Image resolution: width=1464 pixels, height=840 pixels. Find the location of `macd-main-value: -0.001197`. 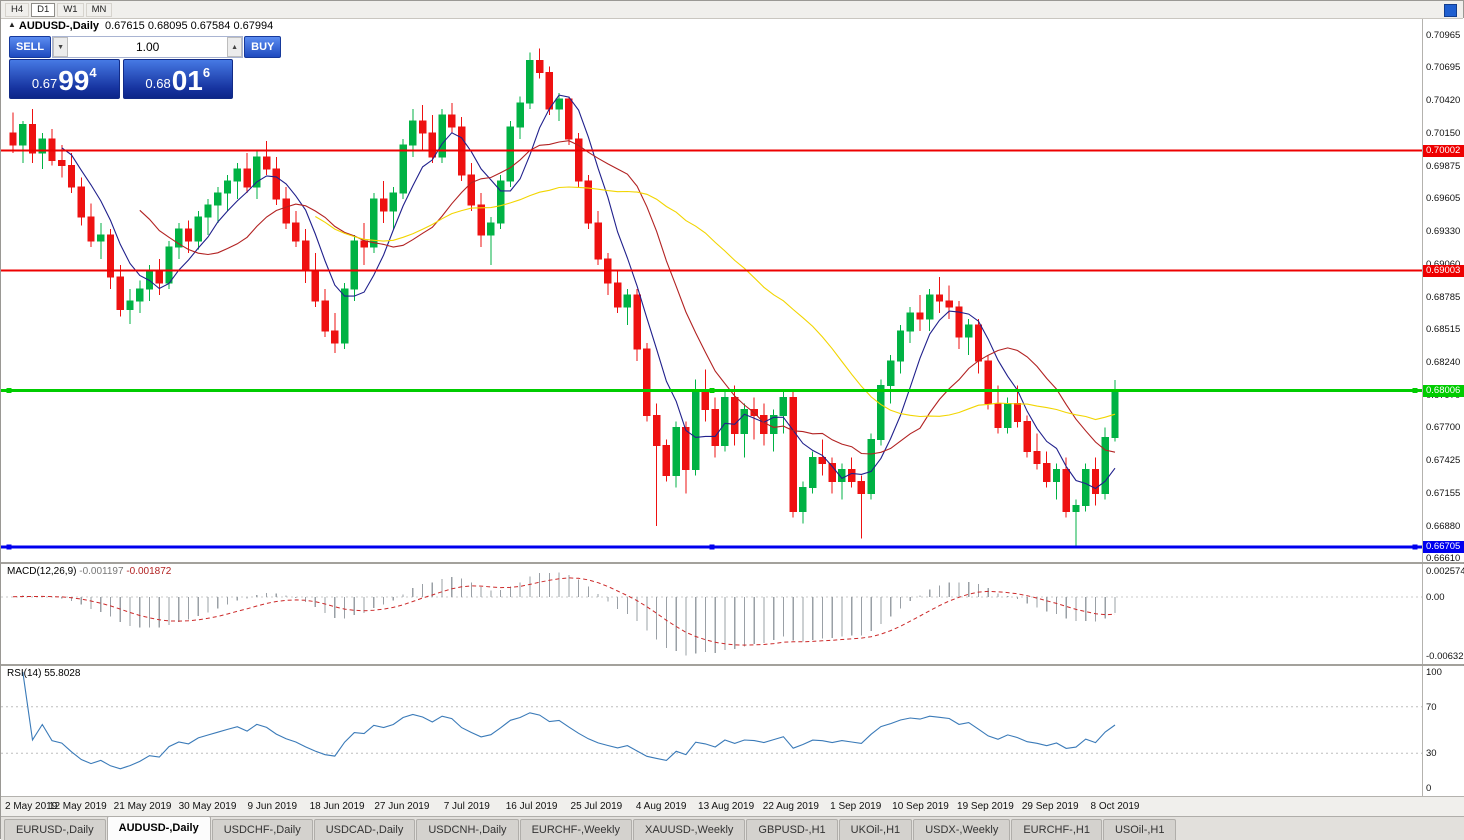

macd-main-value: -0.001197 is located at coordinates (101, 571).